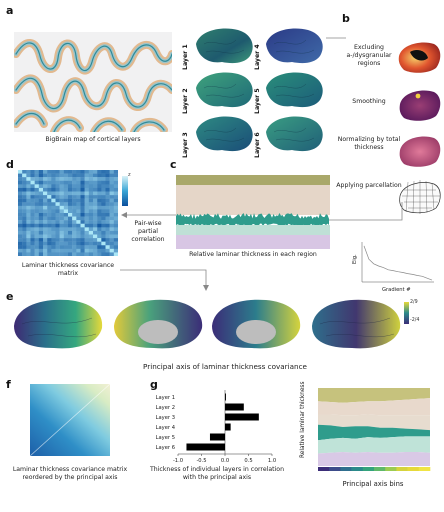 The width and height of the screenshot is (444, 512). I want to click on bar-category-label: Layer 5, so click(165, 438).